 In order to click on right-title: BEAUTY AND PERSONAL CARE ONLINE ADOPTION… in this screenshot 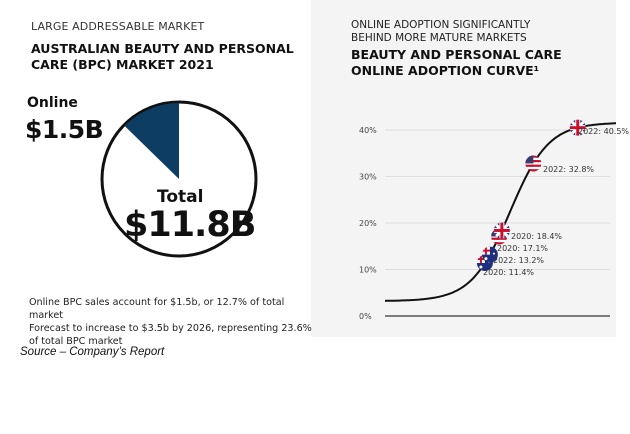, I will do `click(456, 63)`.